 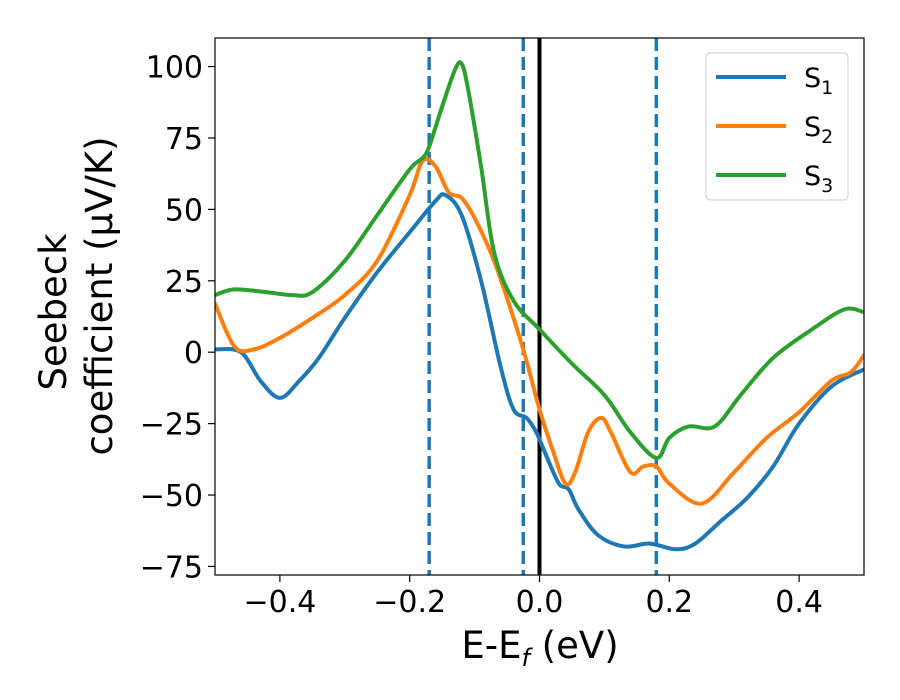 I want to click on x-axis-label-tail: (eV), so click(x=574, y=645).